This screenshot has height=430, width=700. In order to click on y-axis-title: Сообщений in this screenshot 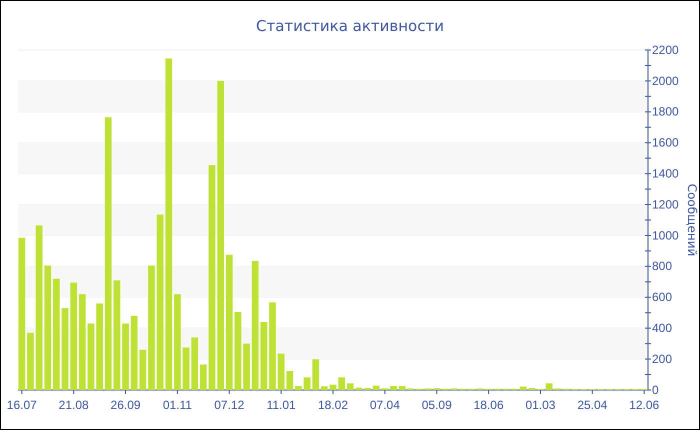, I will do `click(692, 220)`.